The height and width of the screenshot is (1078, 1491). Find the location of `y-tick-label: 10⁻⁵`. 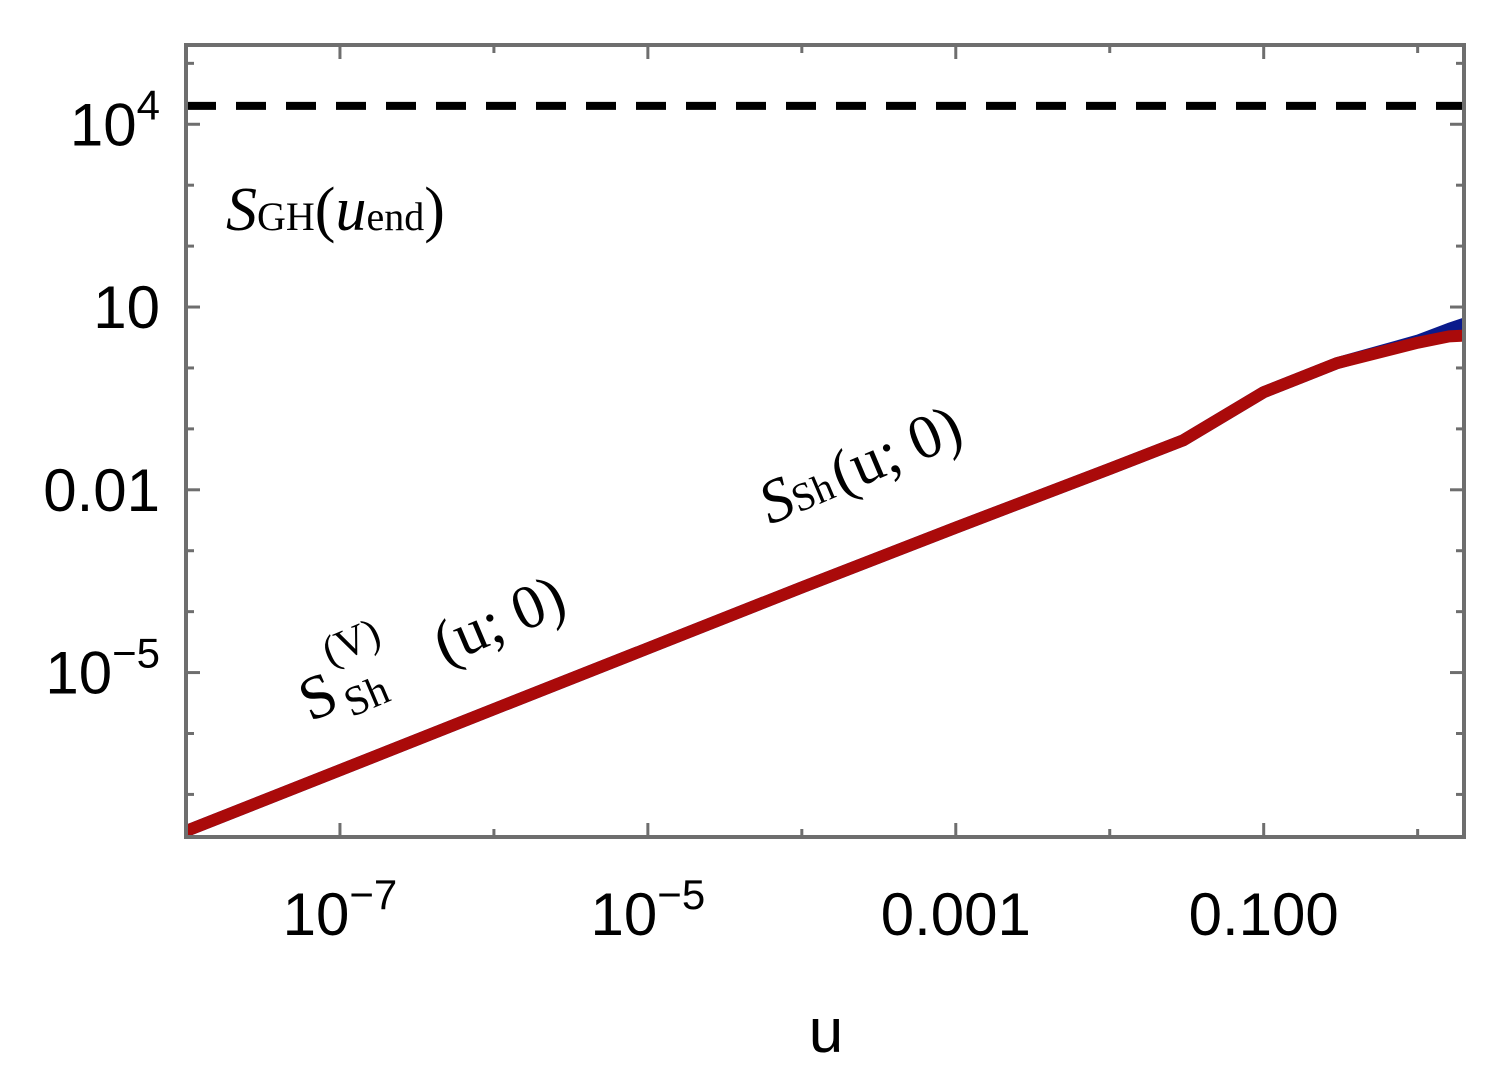

y-tick-label: 10⁻⁵ is located at coordinates (102, 668).